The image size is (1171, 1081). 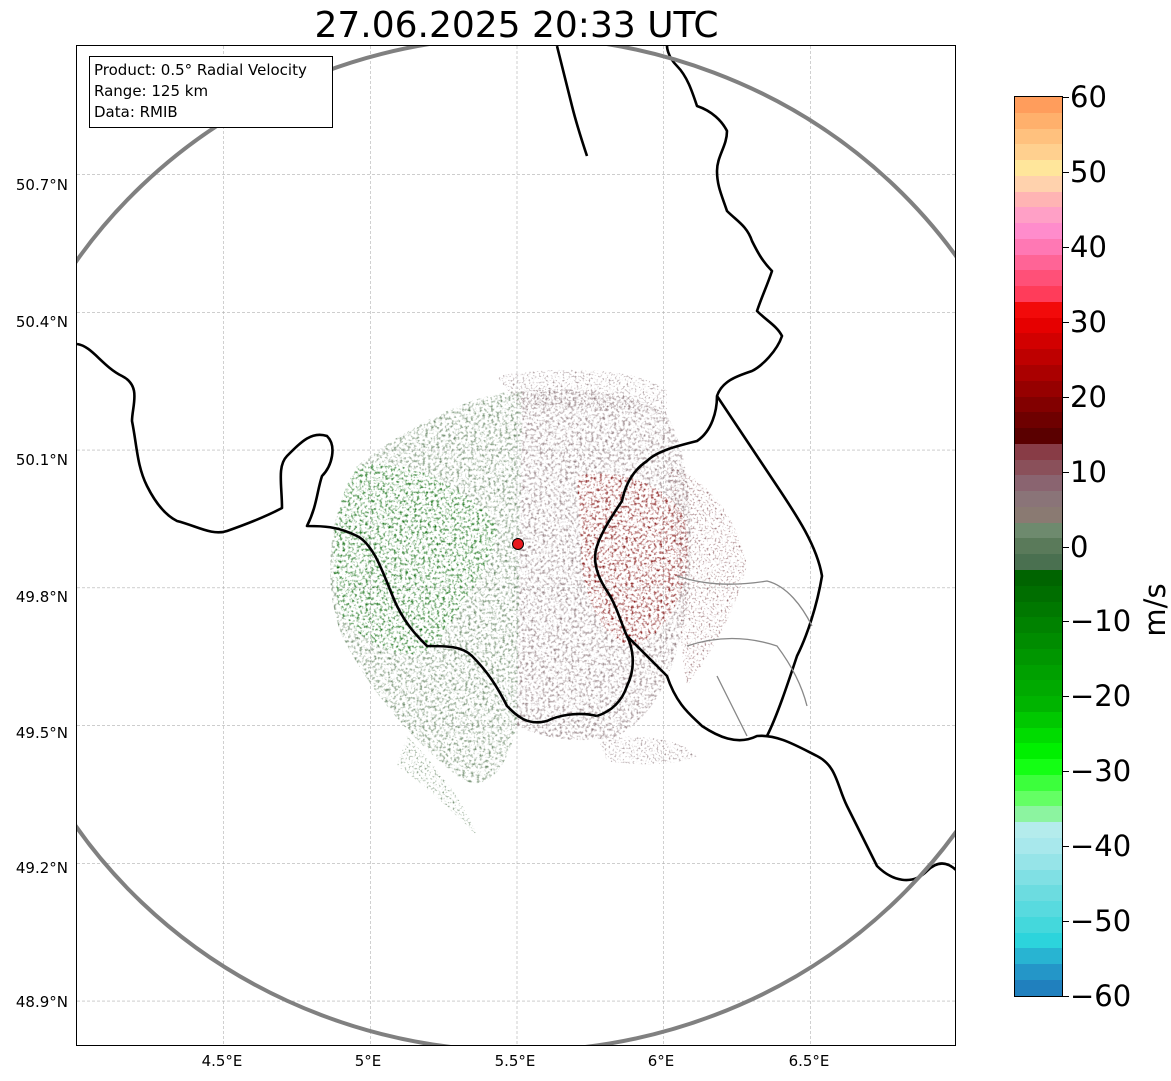 I want to click on luxembourg-cantons, so click(x=744, y=656).